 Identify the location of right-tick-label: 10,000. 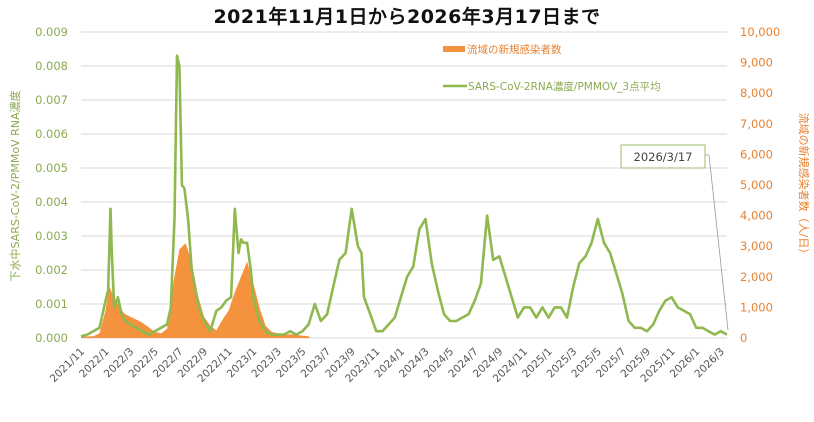
(760, 32).